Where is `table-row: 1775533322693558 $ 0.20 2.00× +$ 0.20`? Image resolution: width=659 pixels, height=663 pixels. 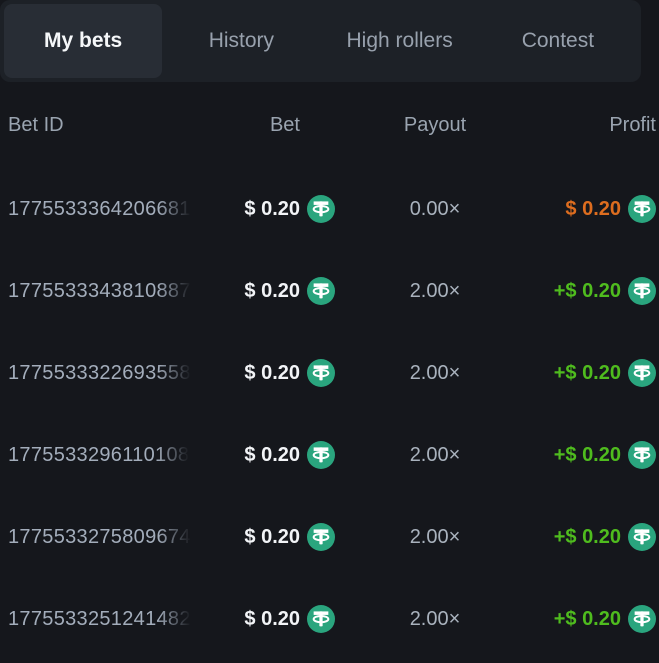
table-row: 1775533322693558 $ 0.20 2.00× +$ 0.20 is located at coordinates (329, 373).